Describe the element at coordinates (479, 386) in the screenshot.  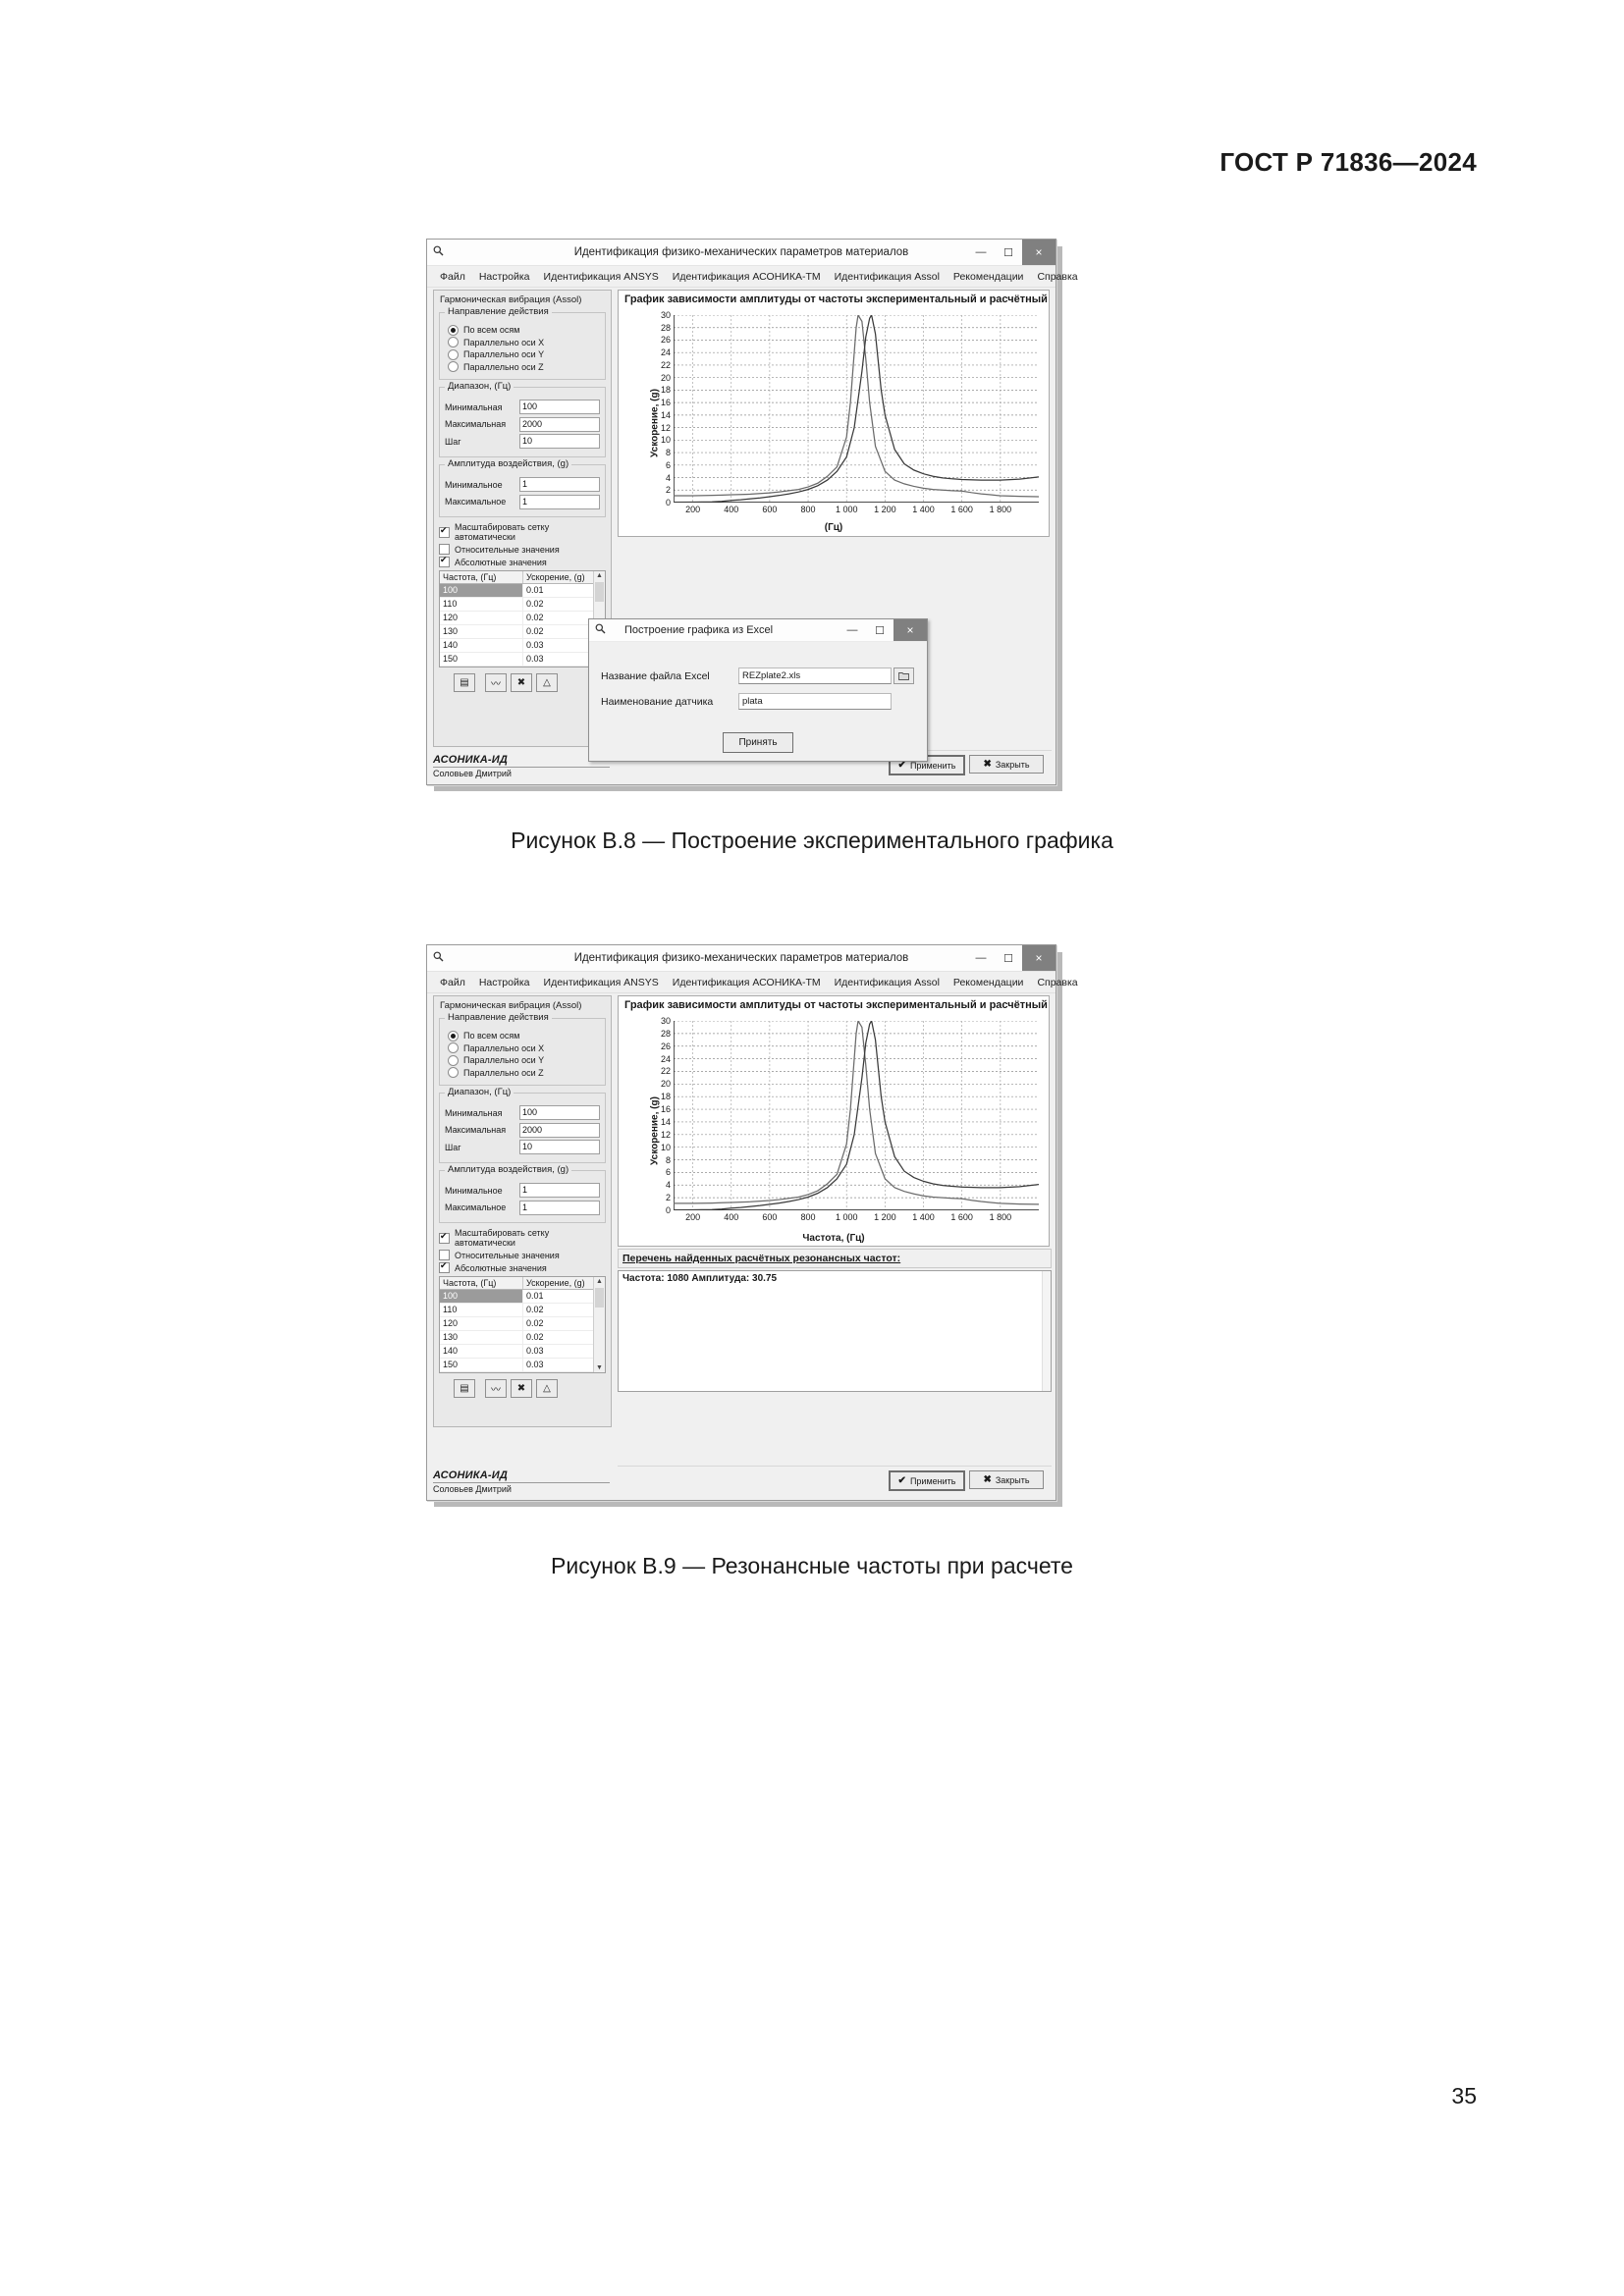
I see `range-legend: Диапазон, (Гц)` at that location.